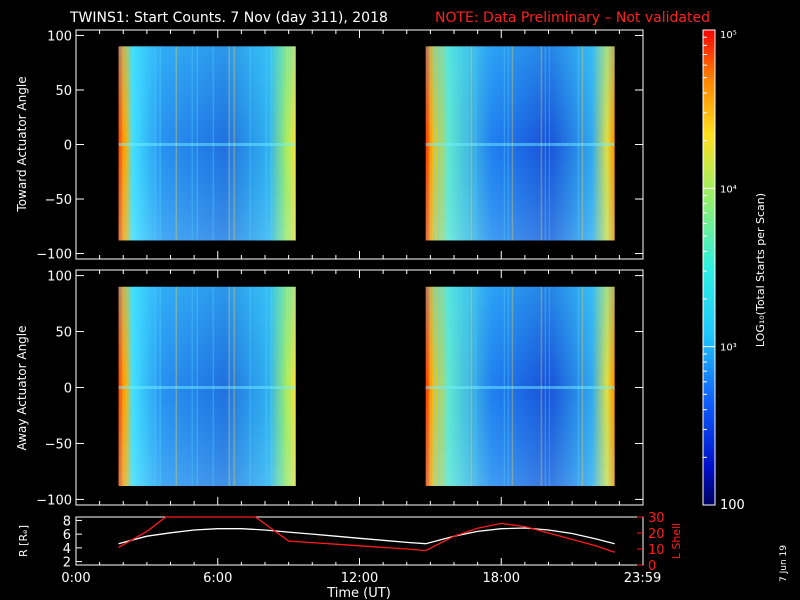 This screenshot has height=600, width=800. What do you see at coordinates (676, 541) in the screenshot?
I see `orbit-ylabel-right: L Shell` at bounding box center [676, 541].